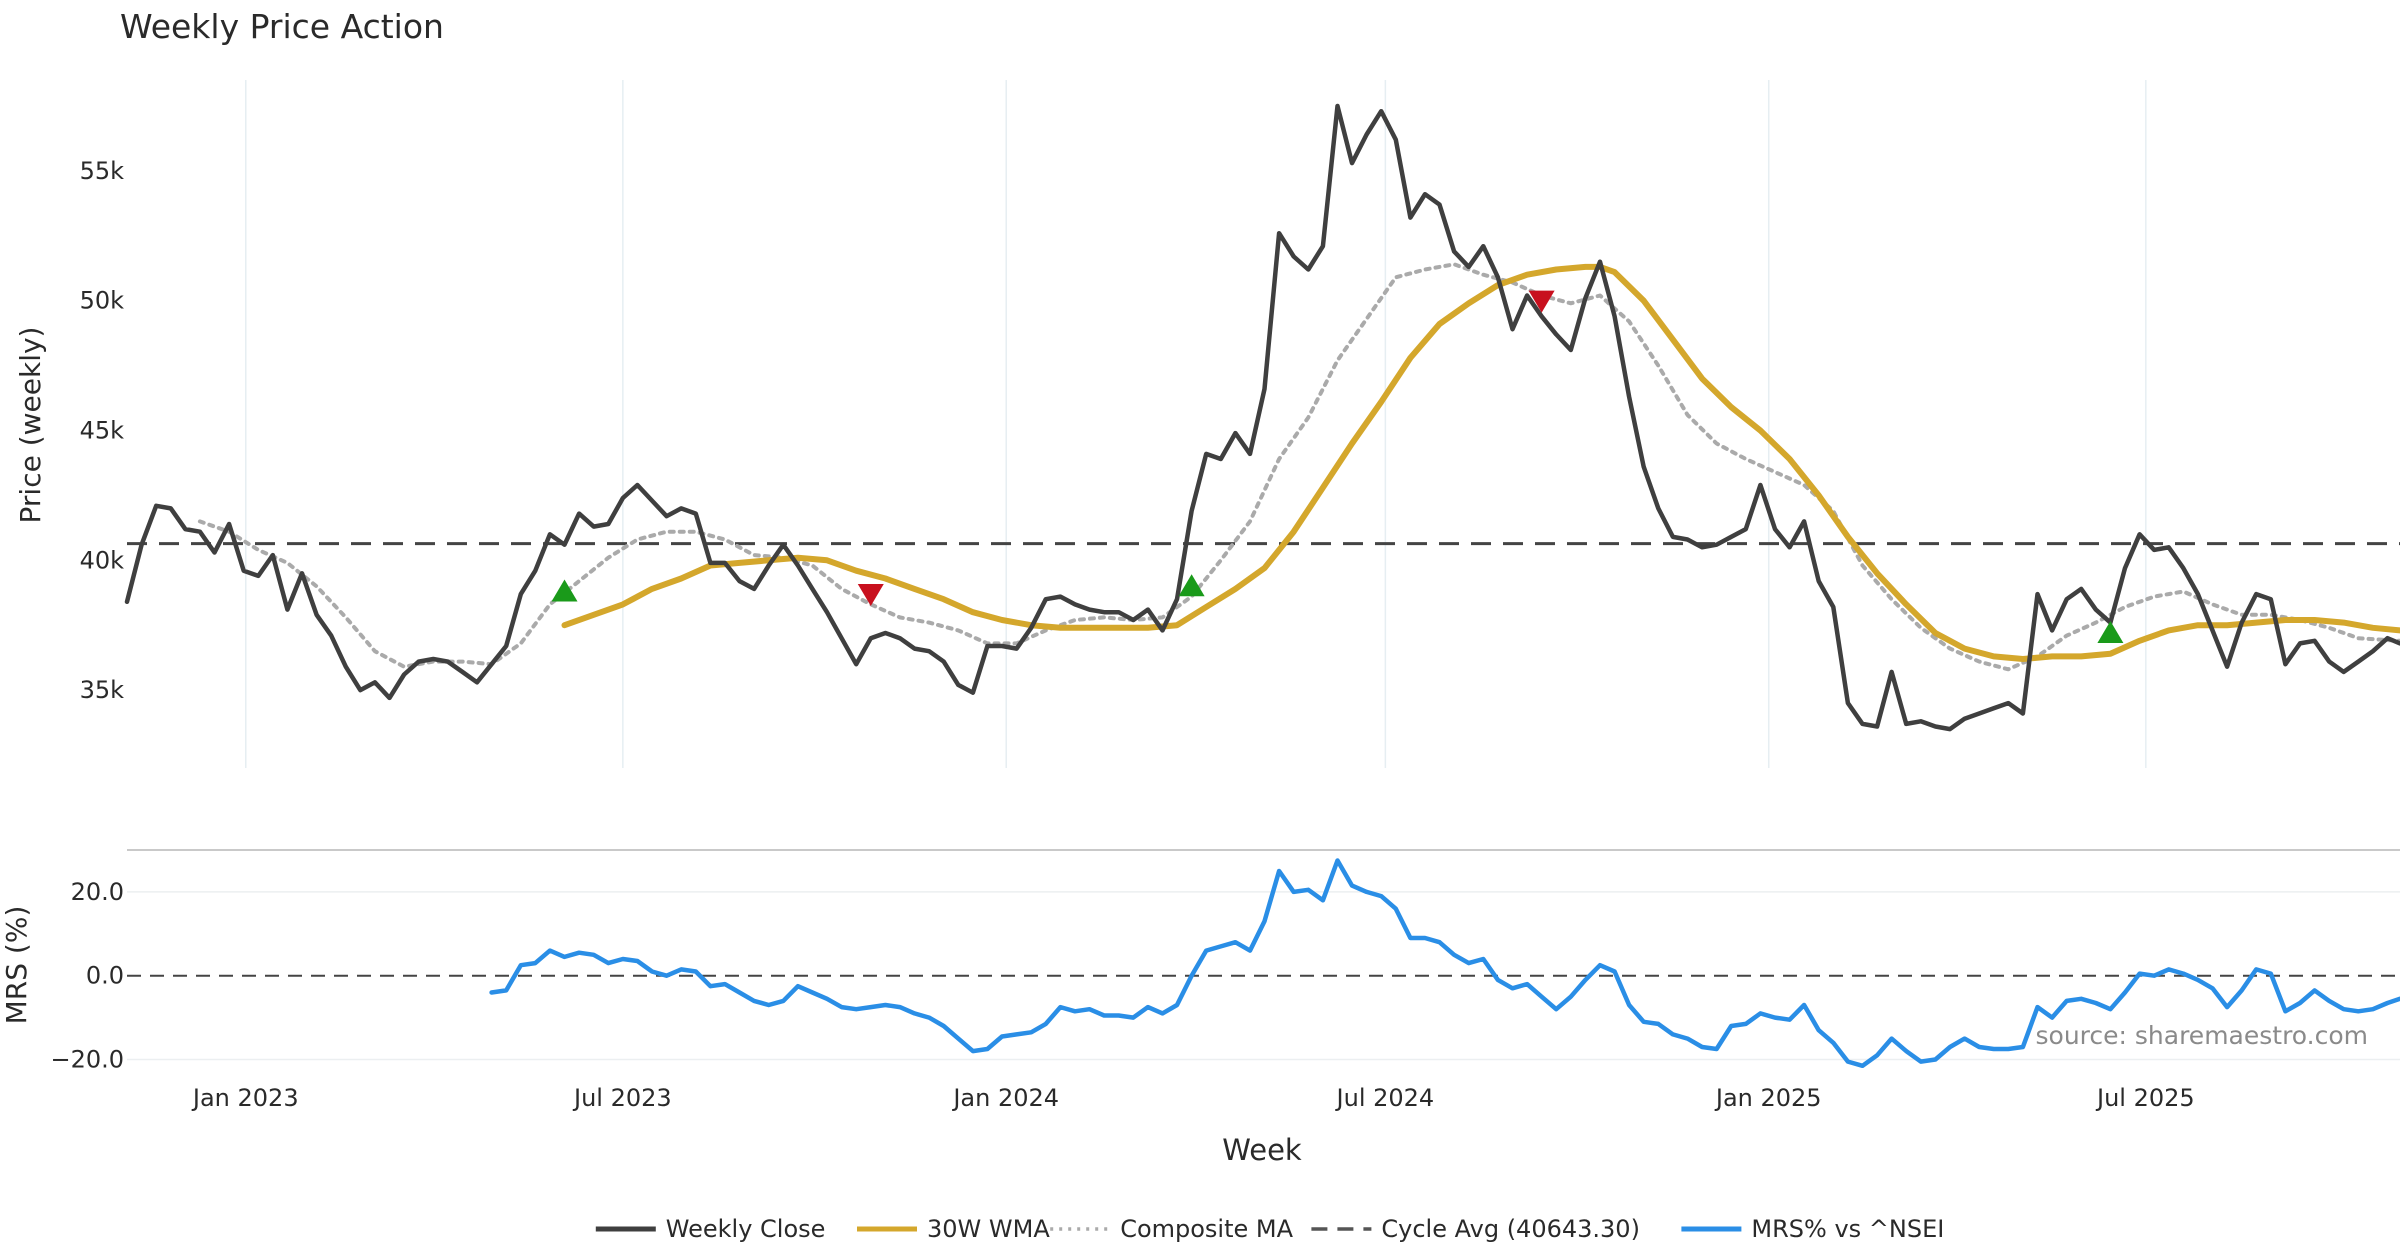  Describe the element at coordinates (1005, 1098) in the screenshot. I see `x-tick-label: Jan 2024` at that location.